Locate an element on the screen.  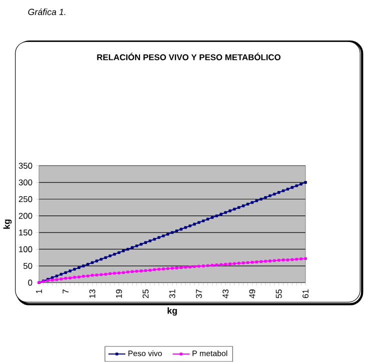
y-axis-title: kg is located at coordinates (7, 224).